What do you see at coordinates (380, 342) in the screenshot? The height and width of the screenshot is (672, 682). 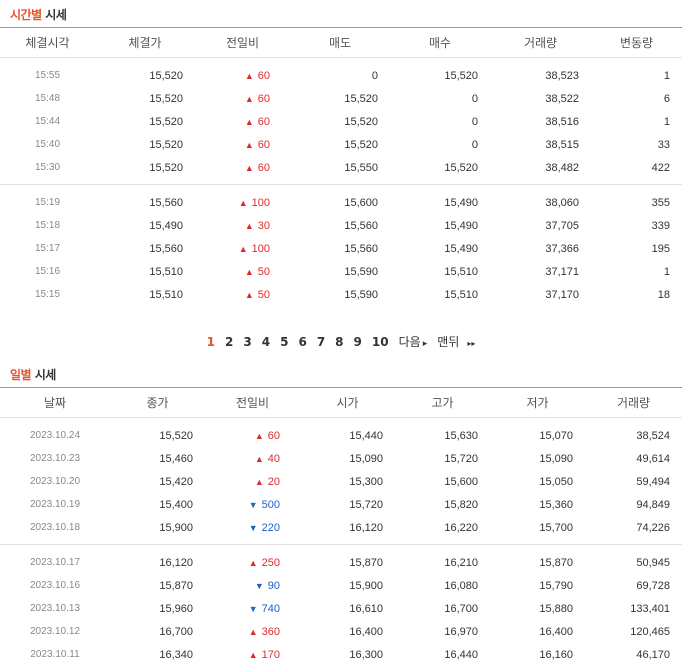 I see `page-link-10: 10` at bounding box center [380, 342].